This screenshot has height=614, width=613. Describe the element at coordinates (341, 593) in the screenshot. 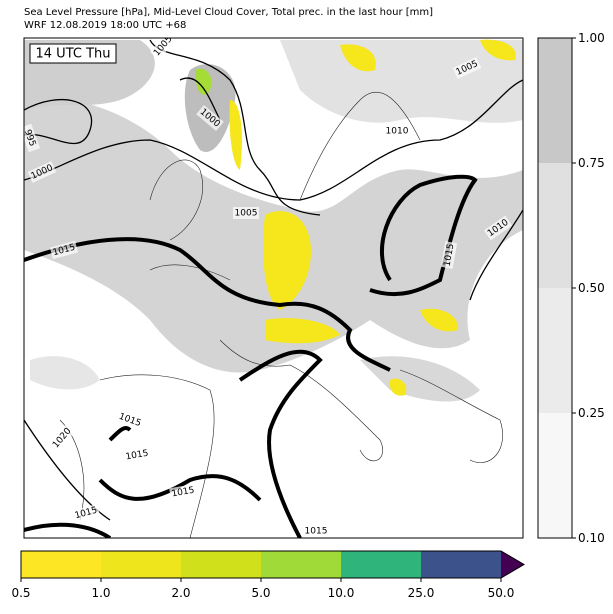

I see `colorbar-tick-label: 10.0` at that location.